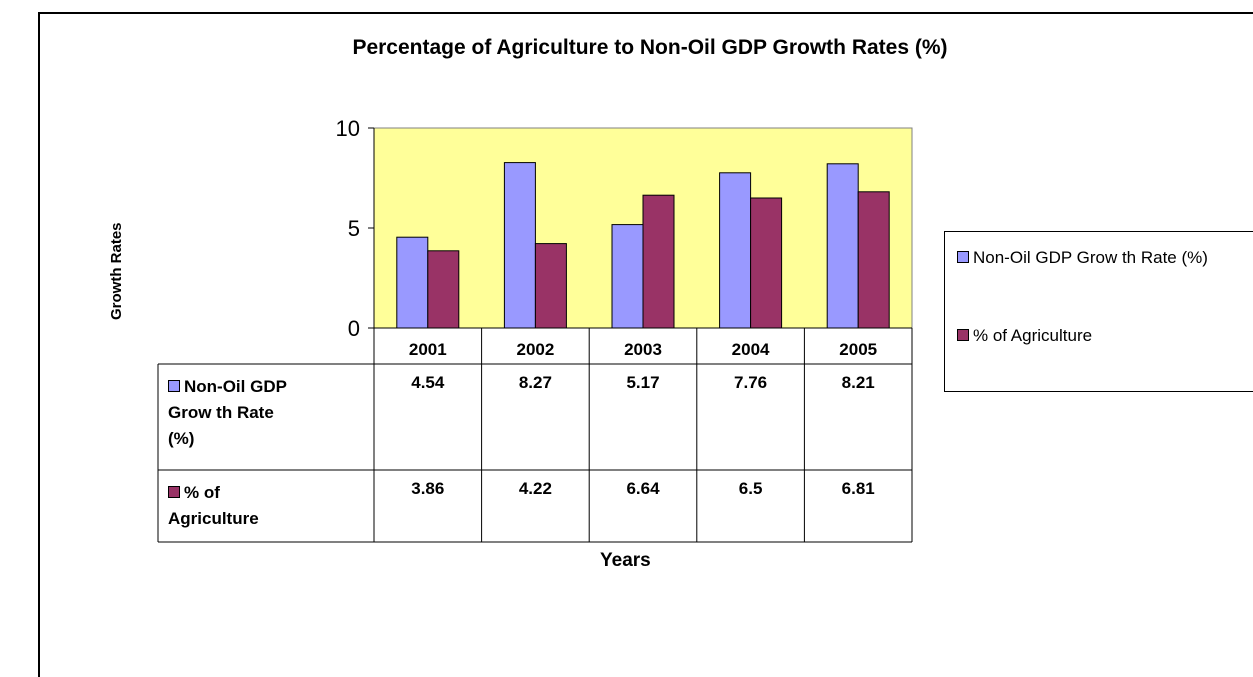 This screenshot has height=677, width=1253. Describe the element at coordinates (428, 382) in the screenshot. I see `table-cell-series-0-2001: 4.54` at that location.